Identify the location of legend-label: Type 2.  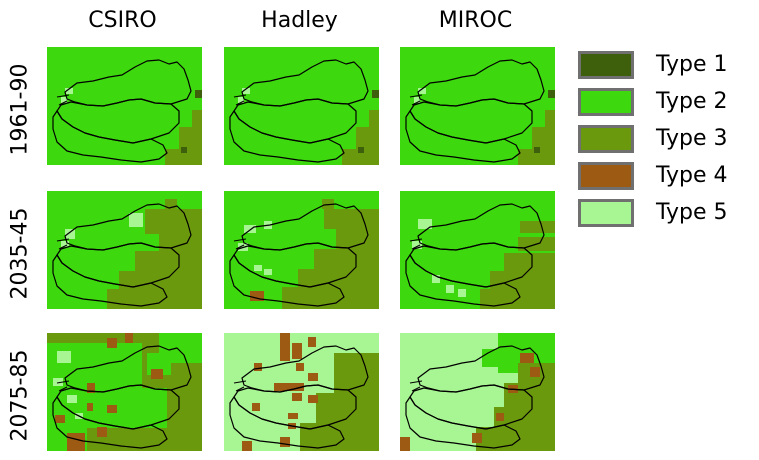
(692, 101).